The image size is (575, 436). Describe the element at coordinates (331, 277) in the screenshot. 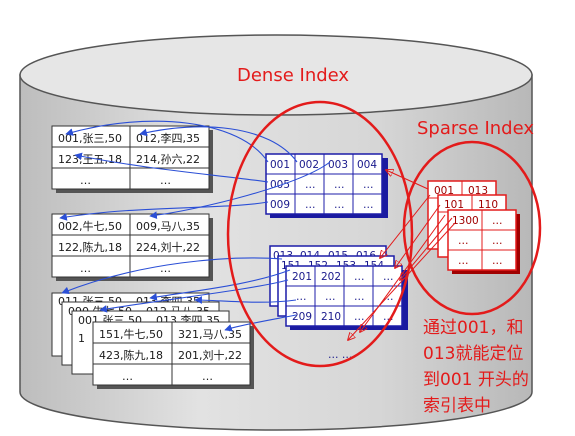

I see `index-cell: 202` at that location.